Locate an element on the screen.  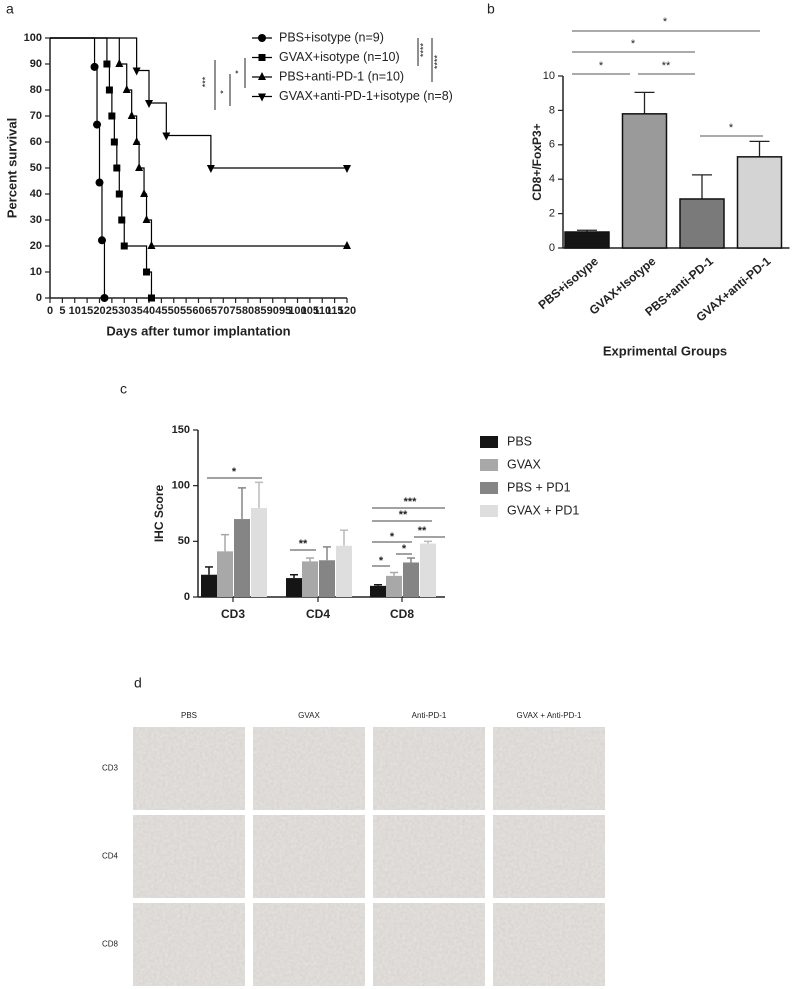
y-tick-label: 100 is located at coordinates (181, 486).